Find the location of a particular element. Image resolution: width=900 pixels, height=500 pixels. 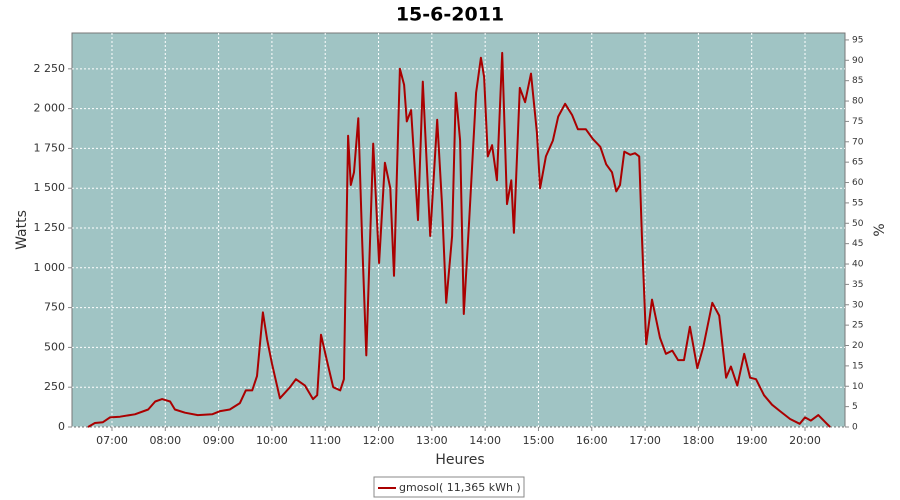

y2-tick-label: 5 is located at coordinates (855, 407).